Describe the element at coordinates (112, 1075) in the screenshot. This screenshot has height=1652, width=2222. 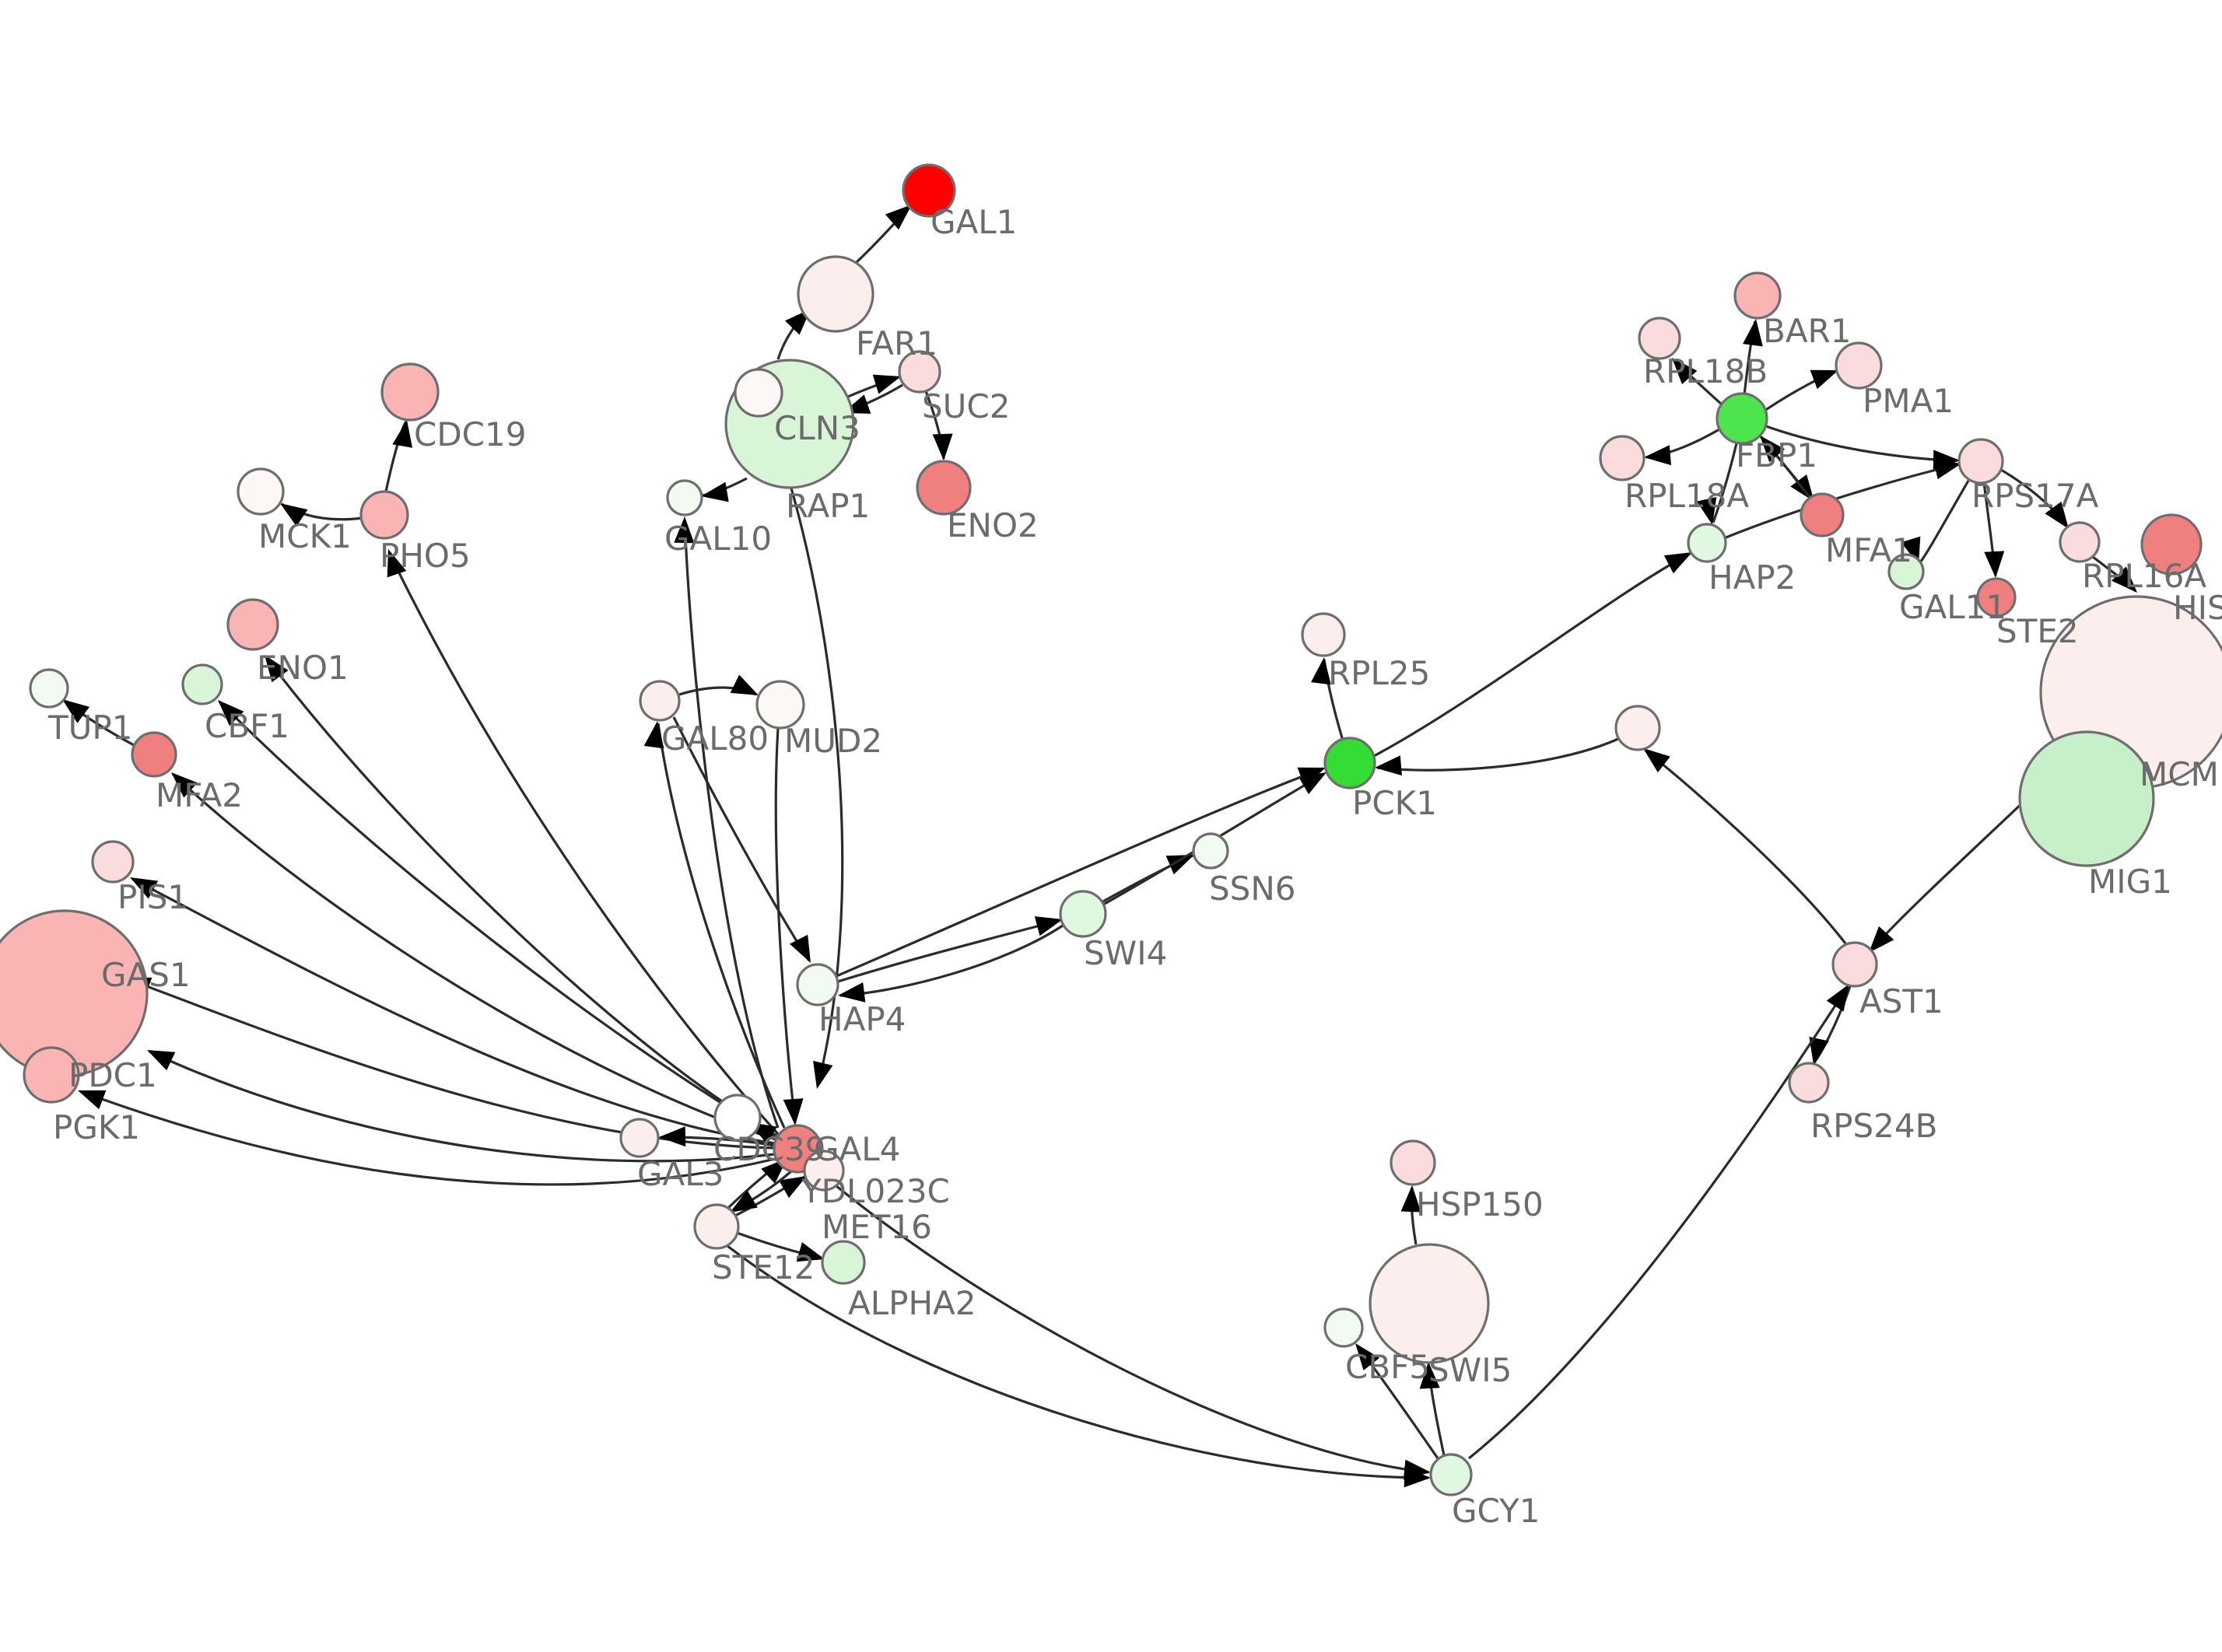
I see `gene-label-pdc1: PDC1` at that location.